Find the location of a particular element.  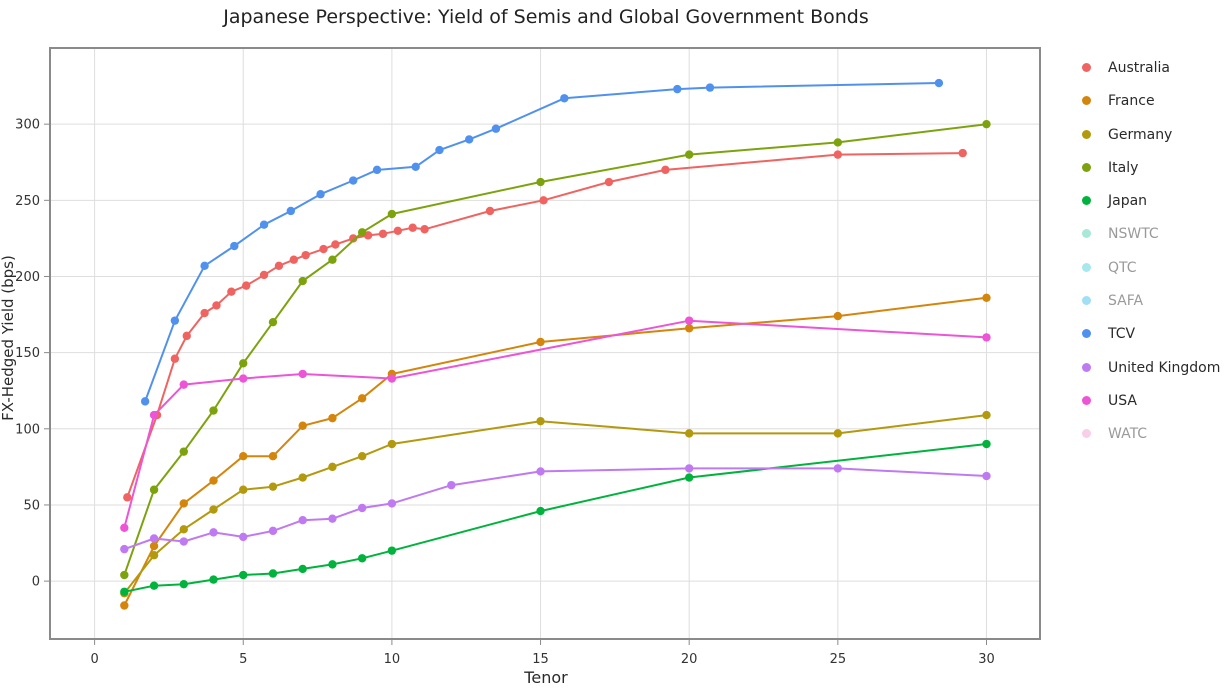

legend-item-germany: Germany is located at coordinates (1151, 141).